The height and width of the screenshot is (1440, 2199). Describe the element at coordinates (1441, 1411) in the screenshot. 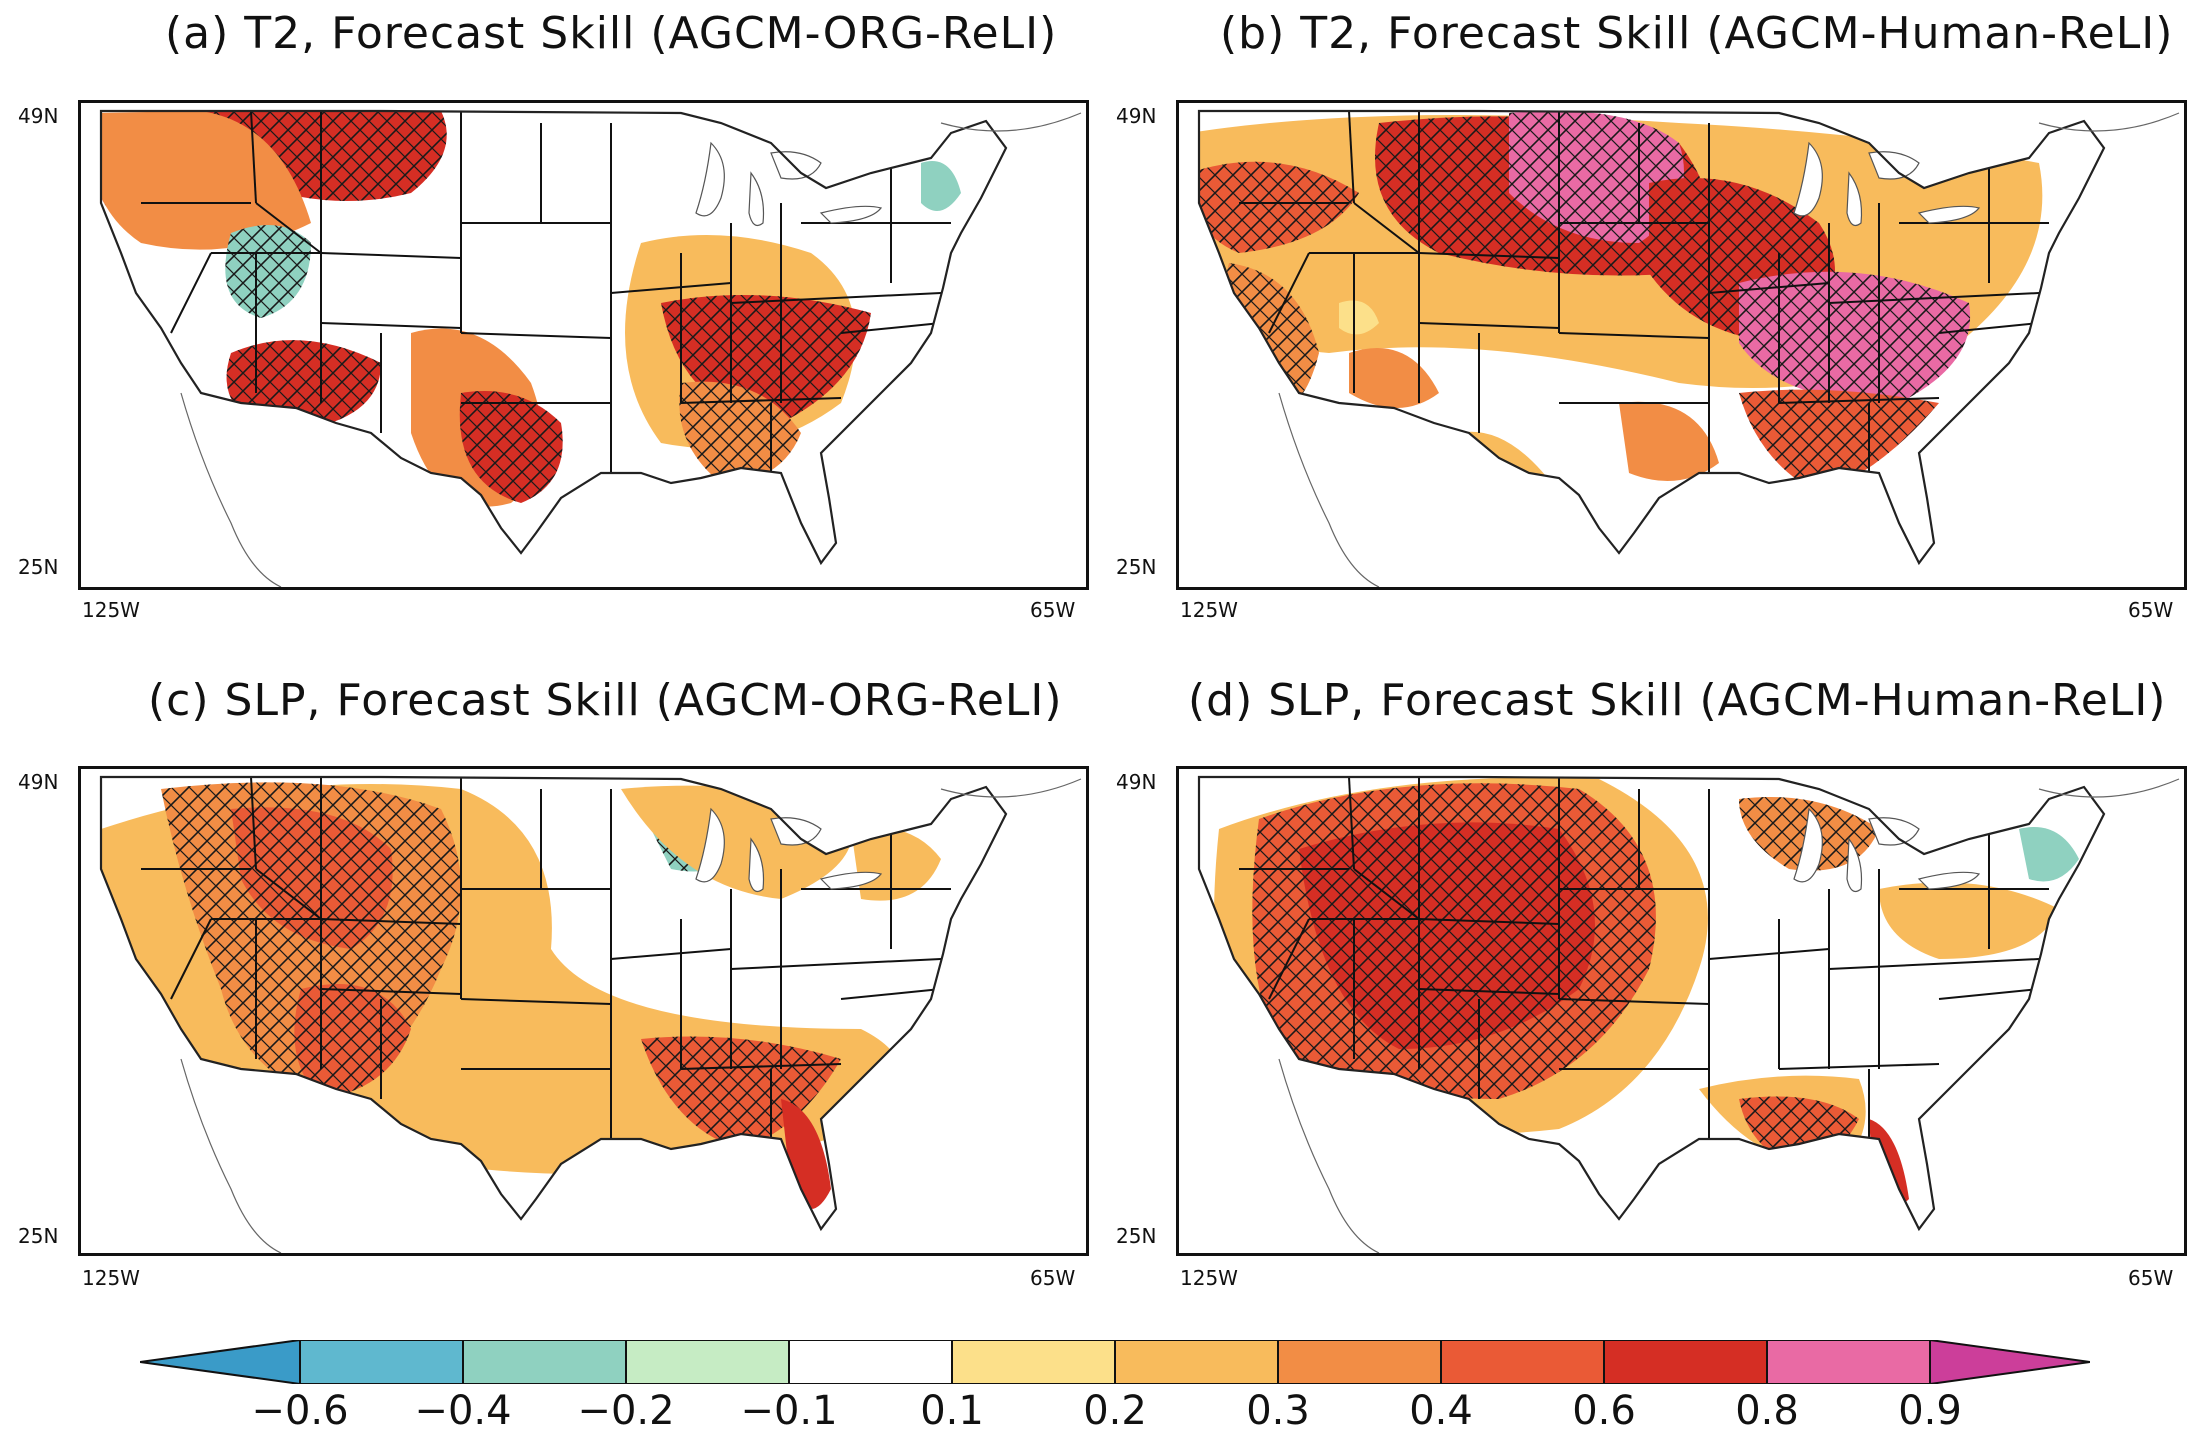

I see `colorbar-tick-label: 0.4` at that location.